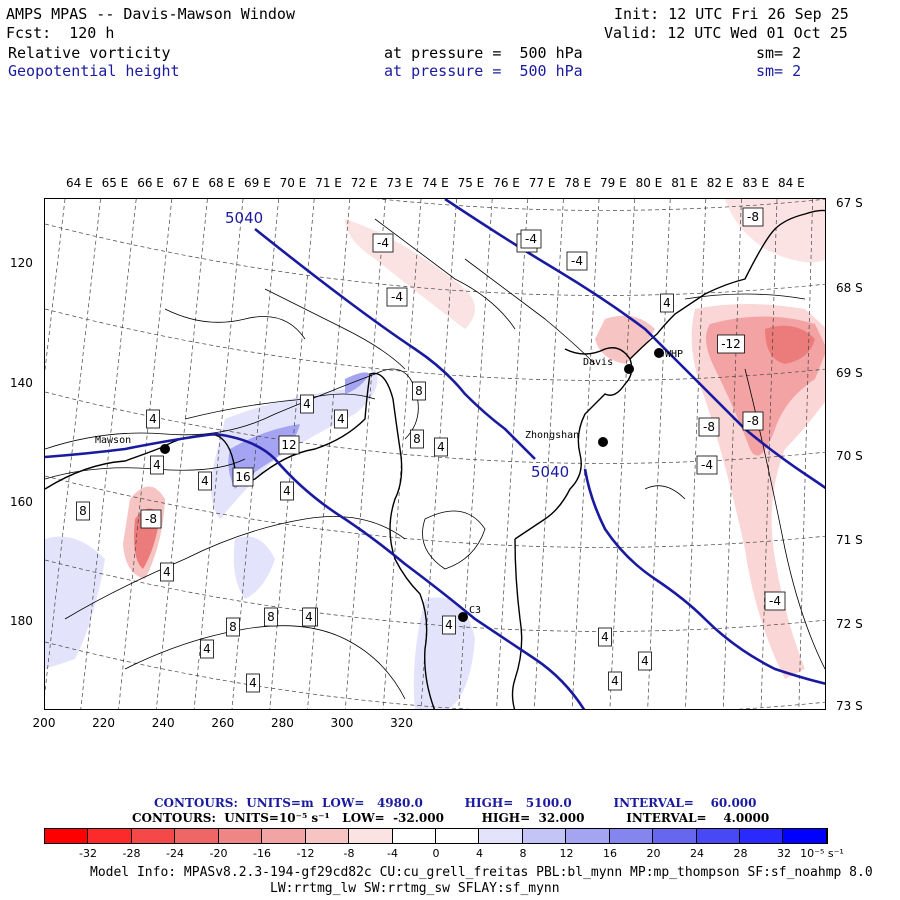 The width and height of the screenshot is (900, 900). What do you see at coordinates (610, 853) in the screenshot?
I see `colorbar-label: 16` at bounding box center [610, 853].